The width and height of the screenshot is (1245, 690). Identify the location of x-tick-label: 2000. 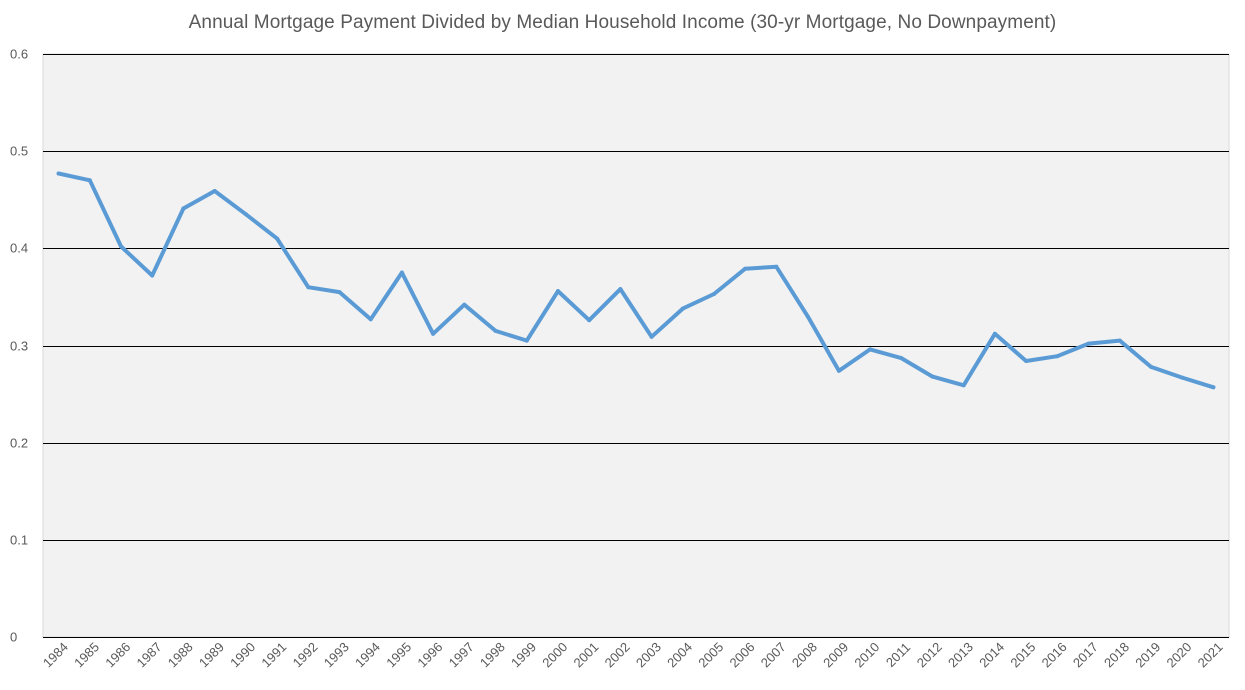
(554, 654).